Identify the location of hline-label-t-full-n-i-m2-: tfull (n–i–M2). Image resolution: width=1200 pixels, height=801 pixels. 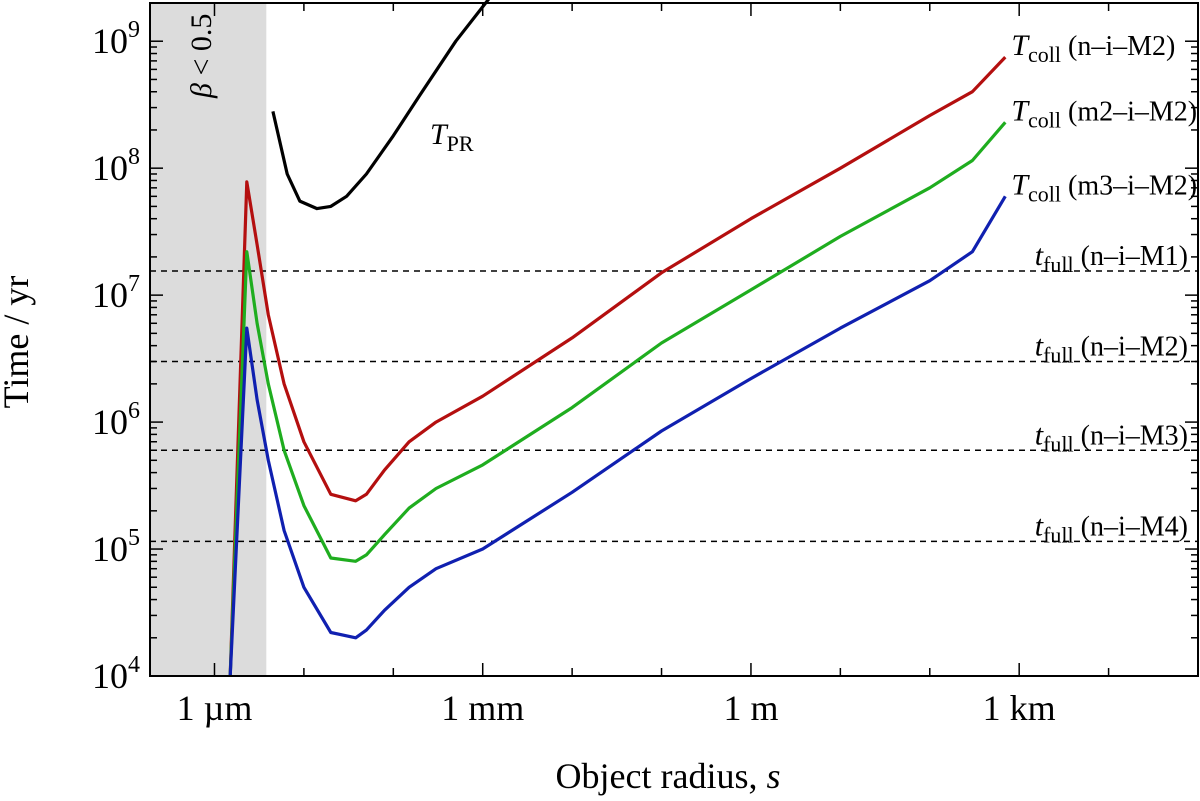
(1111, 349).